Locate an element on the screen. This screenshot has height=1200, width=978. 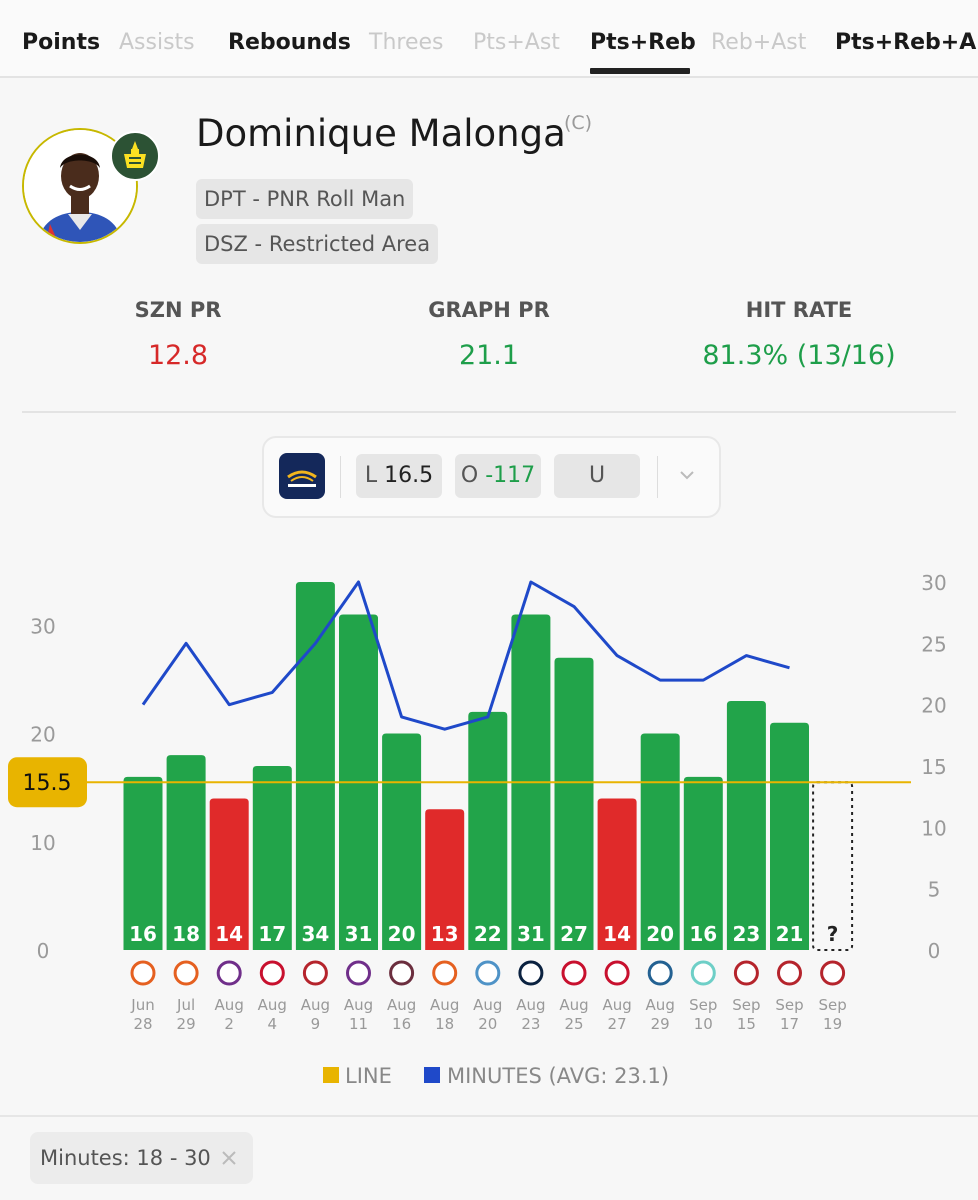
date-label-day: 23 is located at coordinates (530, 1024).